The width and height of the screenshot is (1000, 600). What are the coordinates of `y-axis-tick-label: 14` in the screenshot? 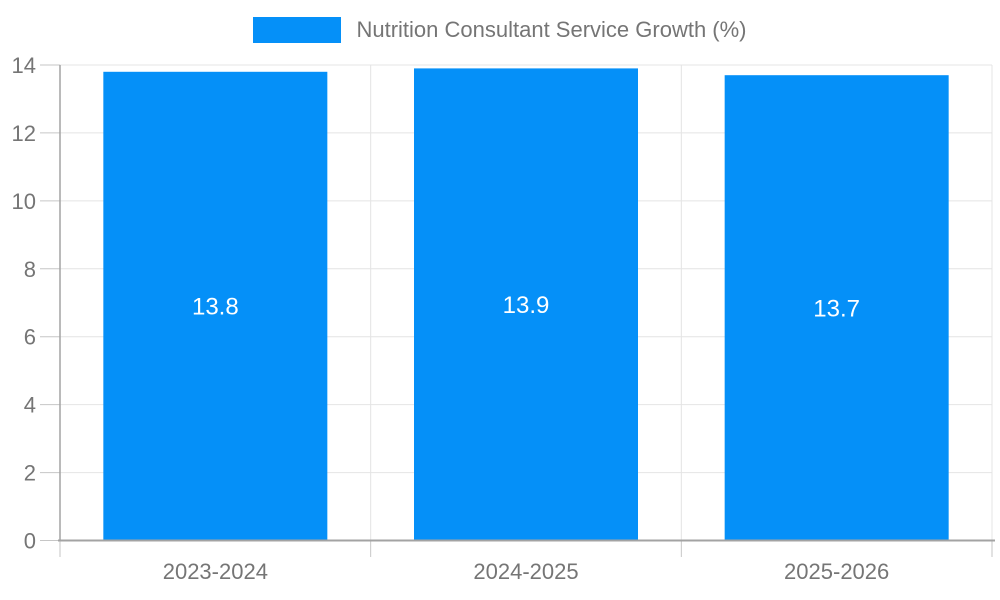 It's located at (24, 65).